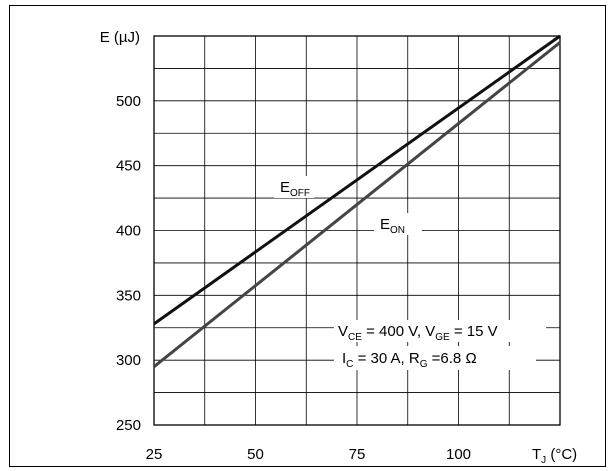  What do you see at coordinates (128, 166) in the screenshot?
I see `y-tick-label: 450` at bounding box center [128, 166].